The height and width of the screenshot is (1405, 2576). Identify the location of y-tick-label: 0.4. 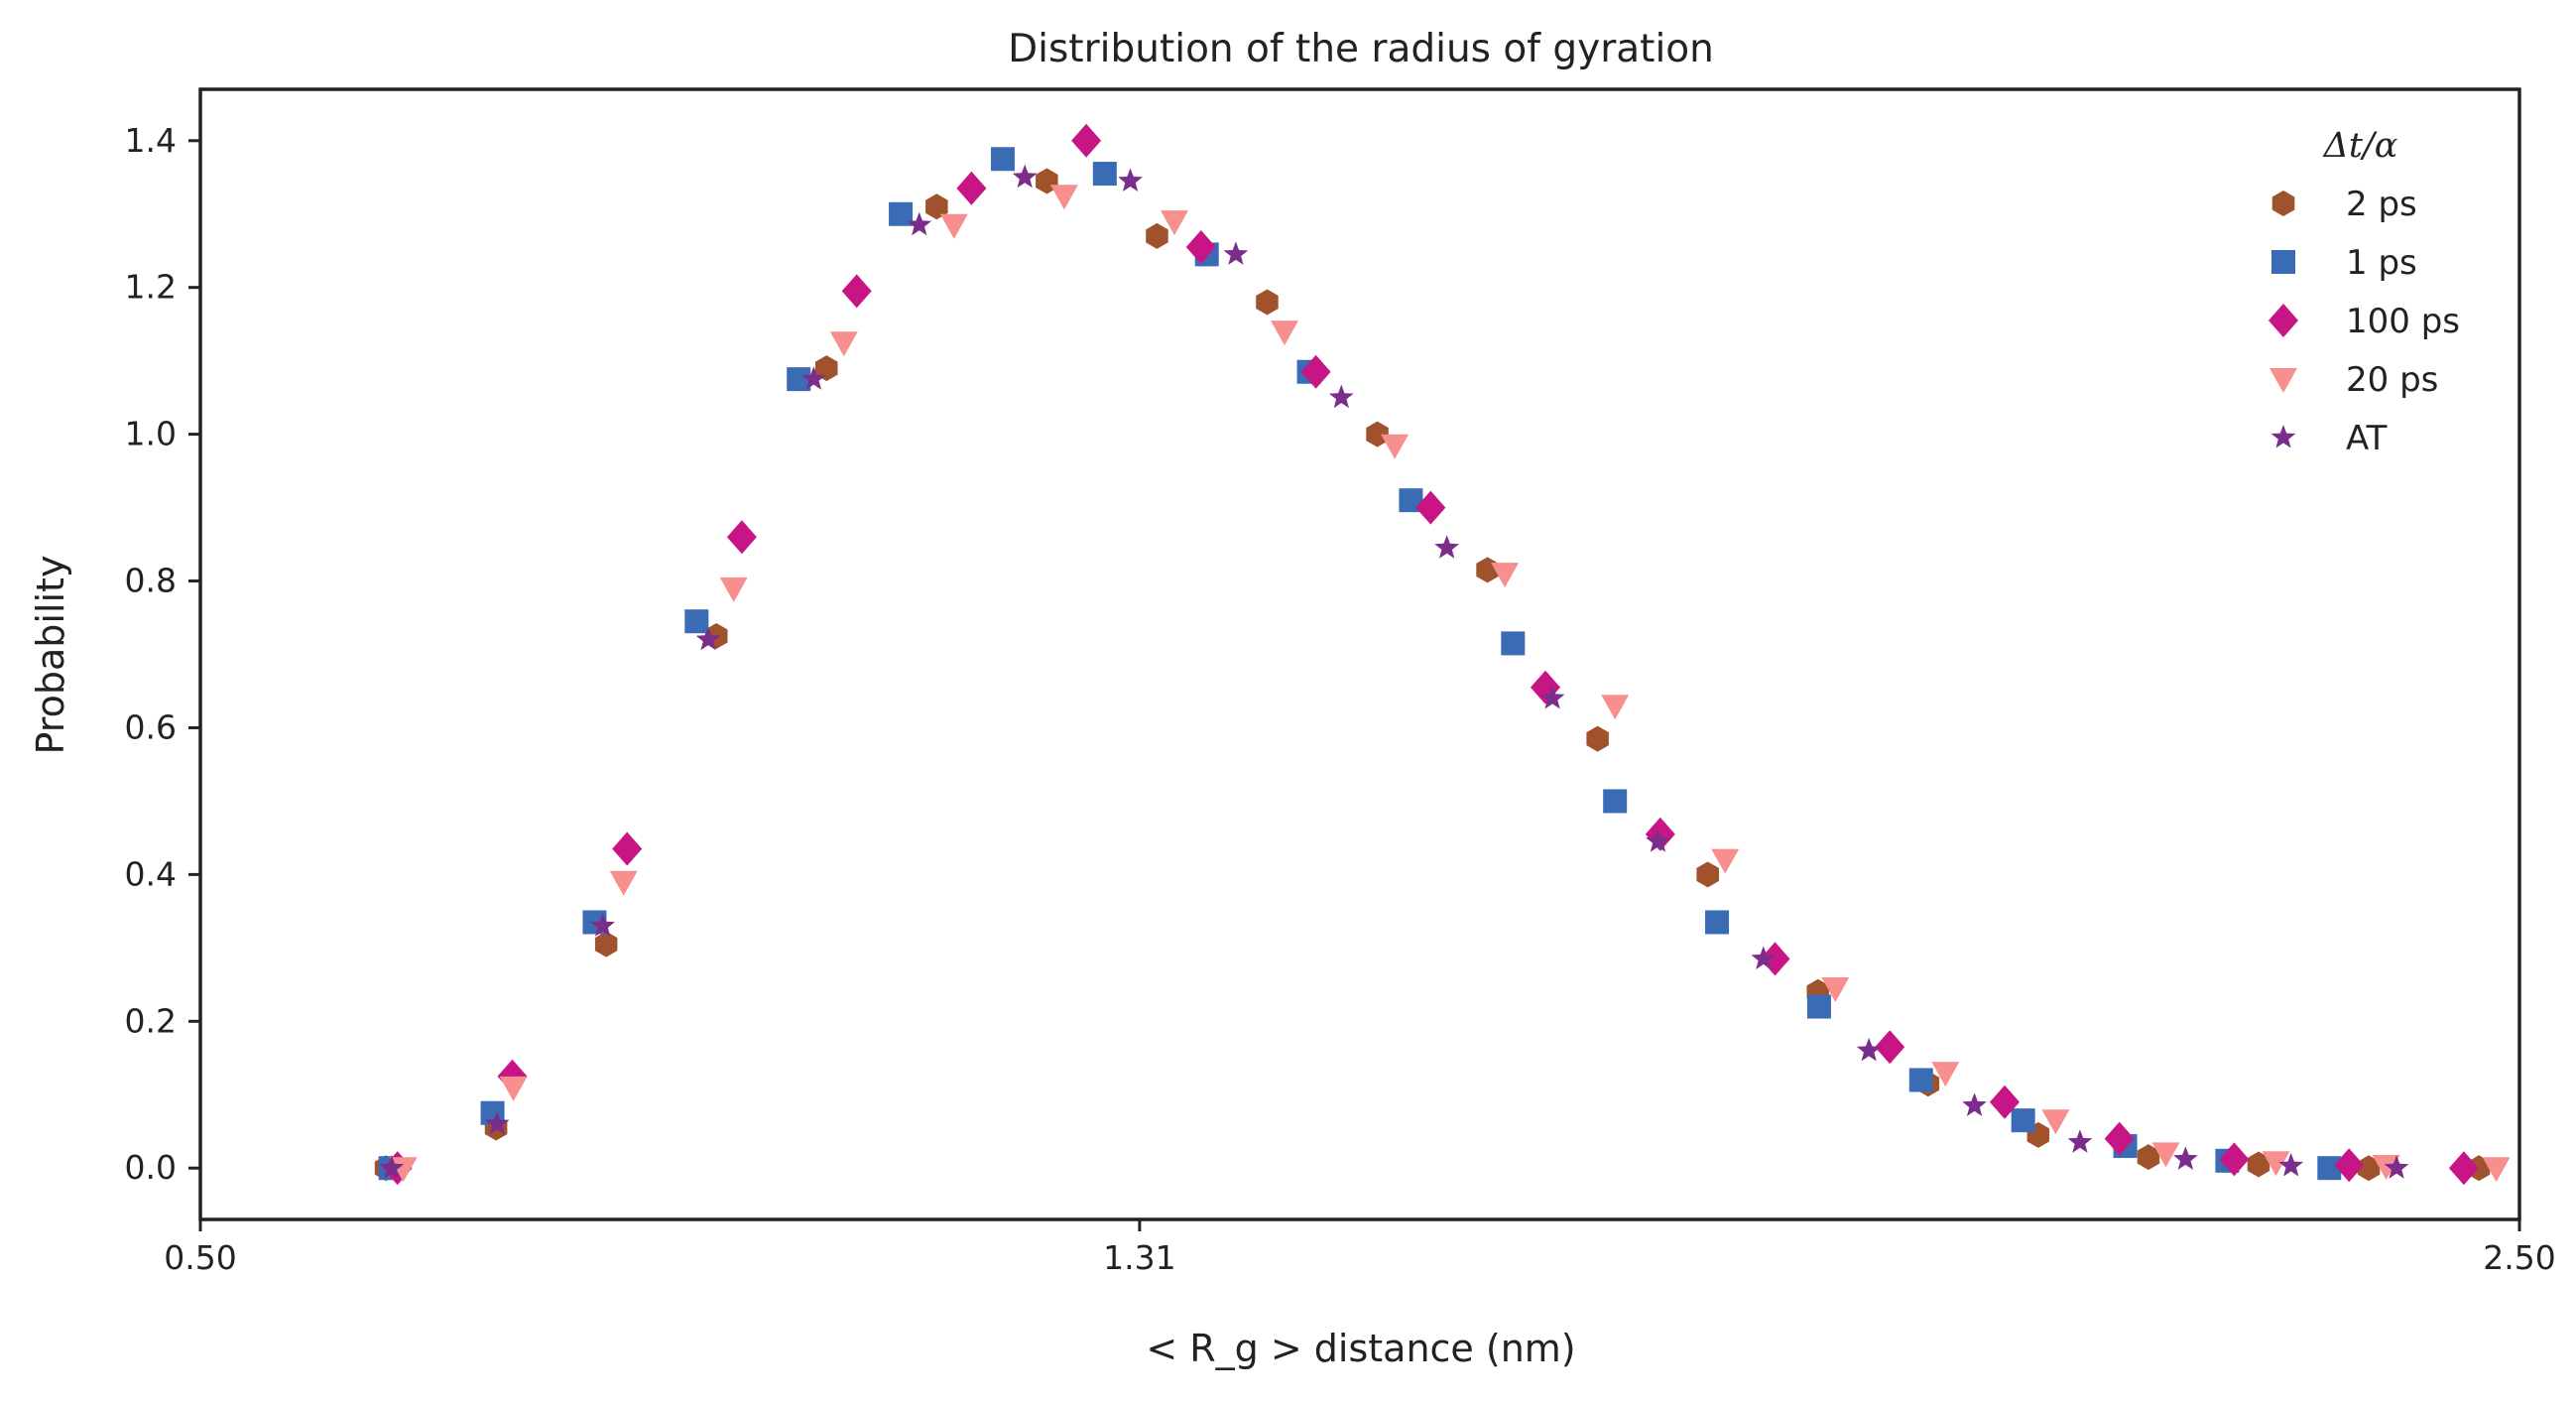
(151, 873).